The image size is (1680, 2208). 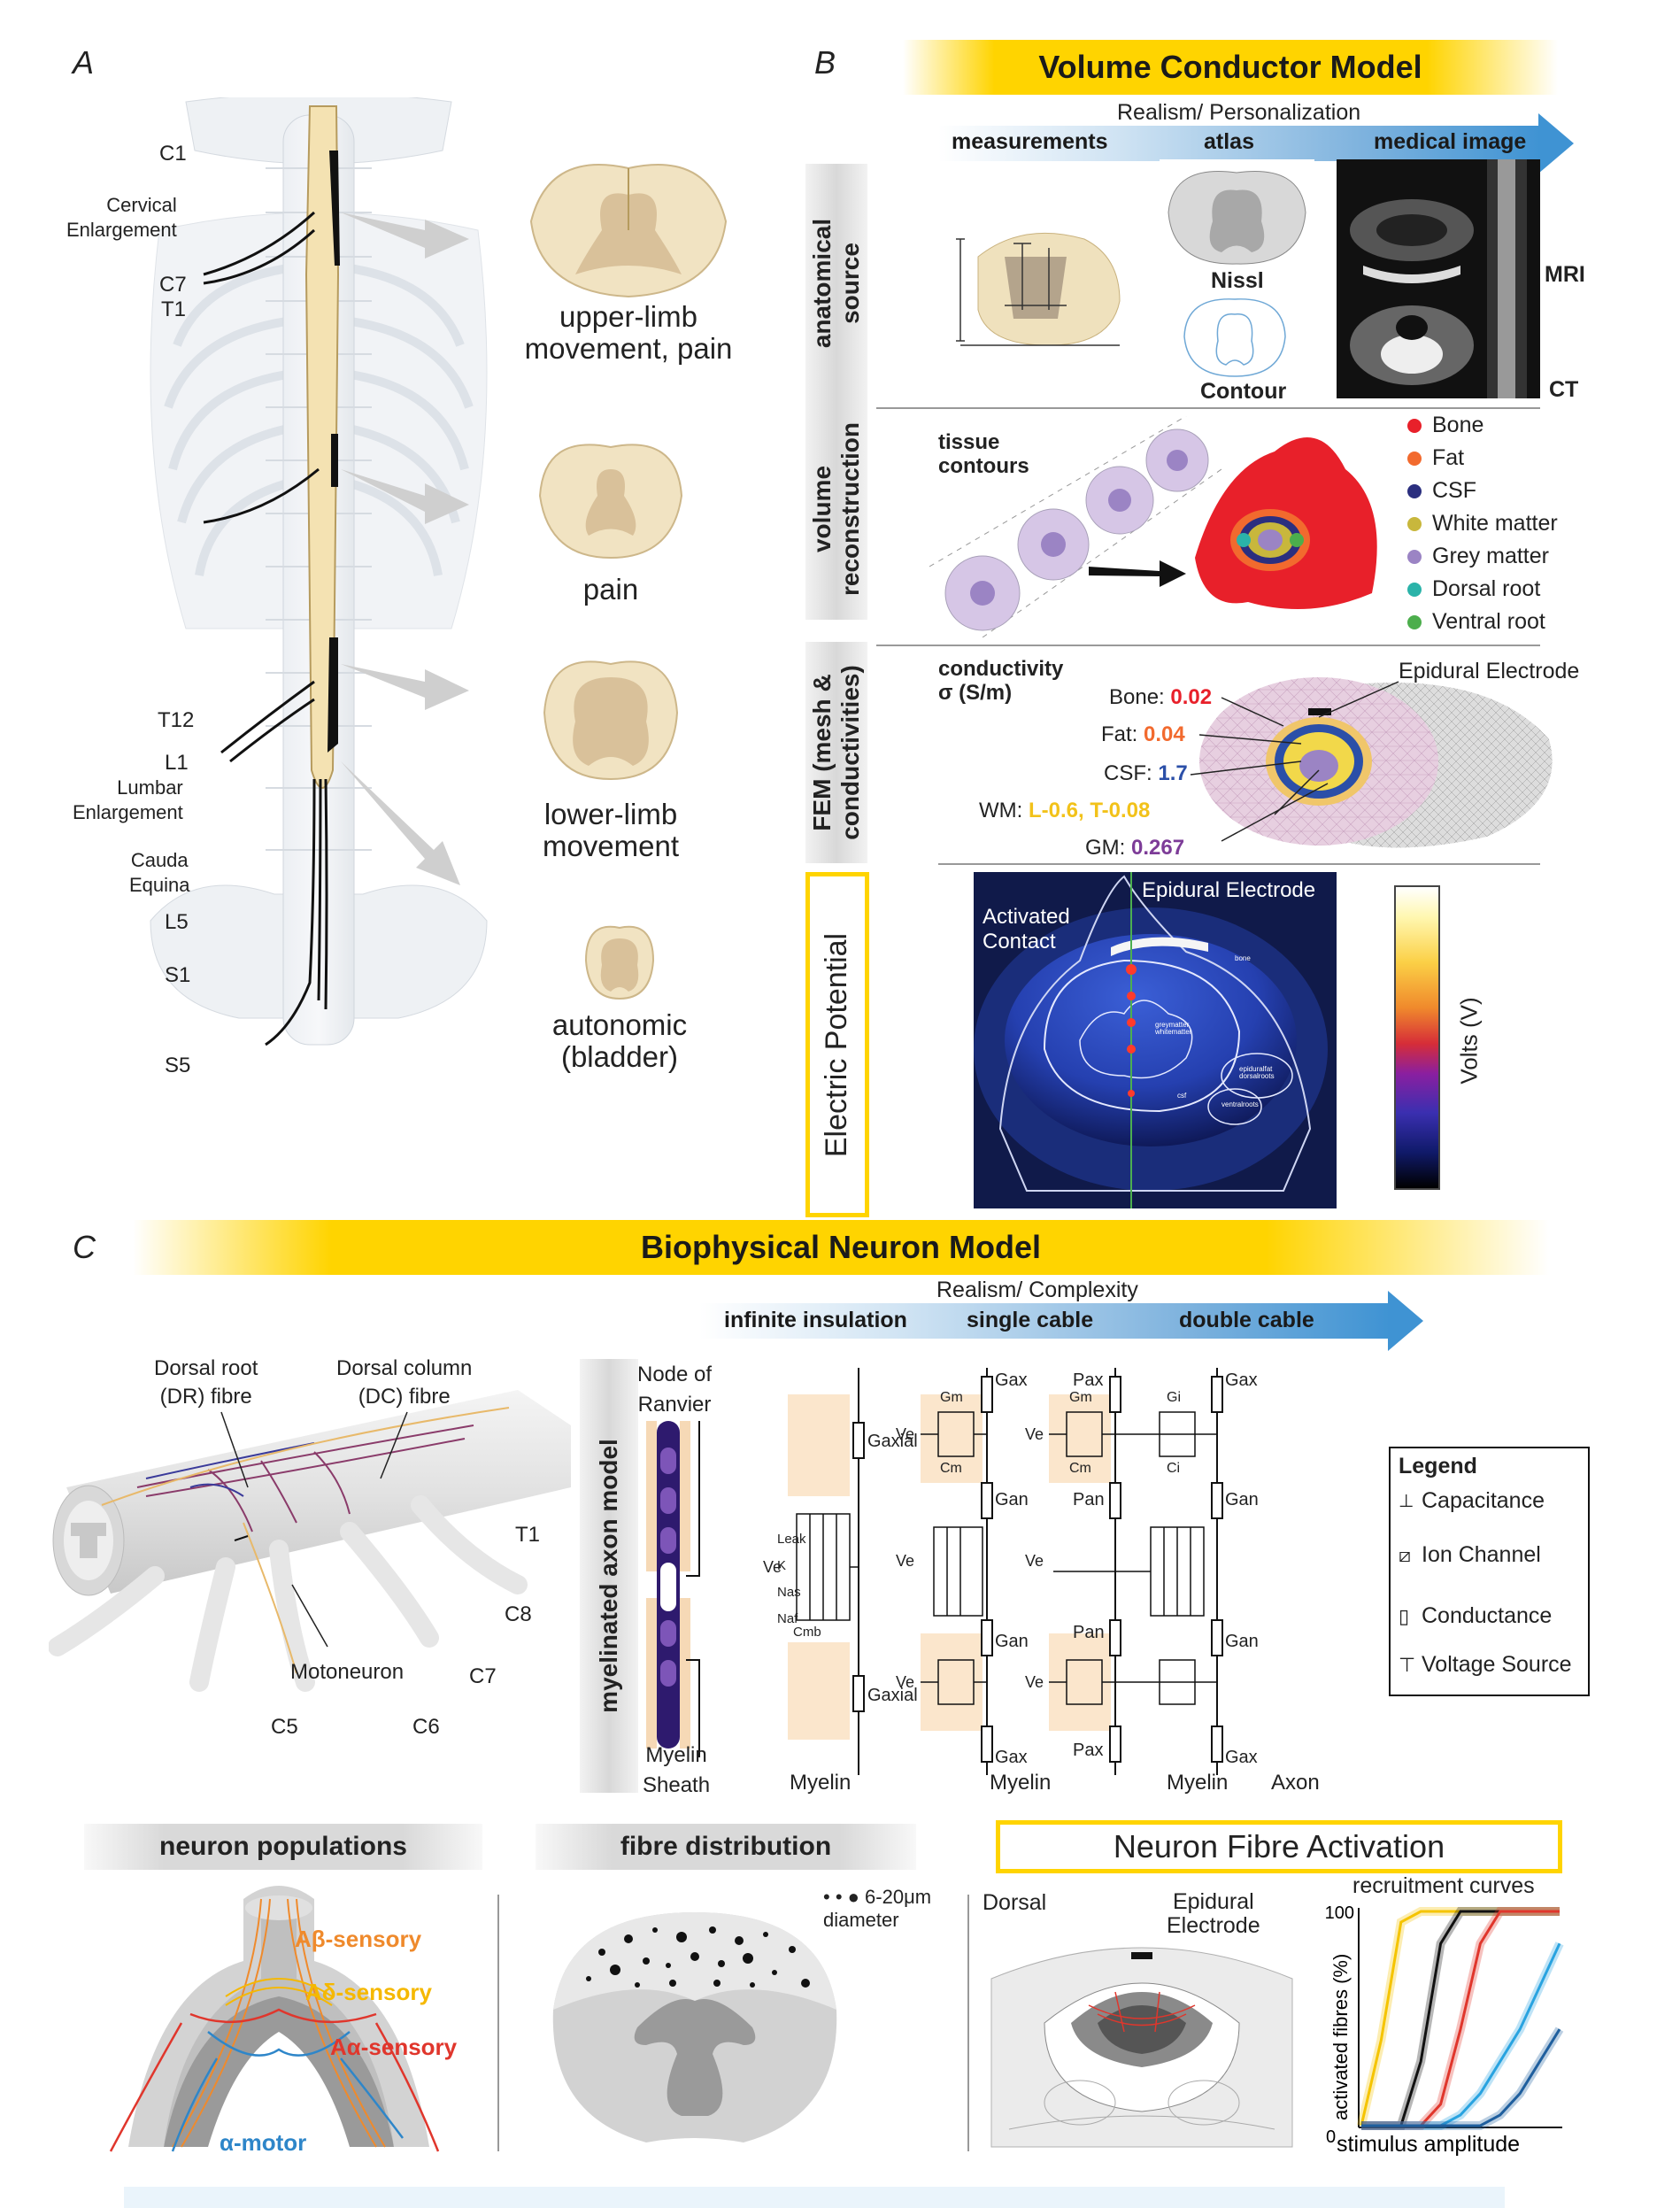 I want to click on level-l1: L1, so click(x=177, y=763).